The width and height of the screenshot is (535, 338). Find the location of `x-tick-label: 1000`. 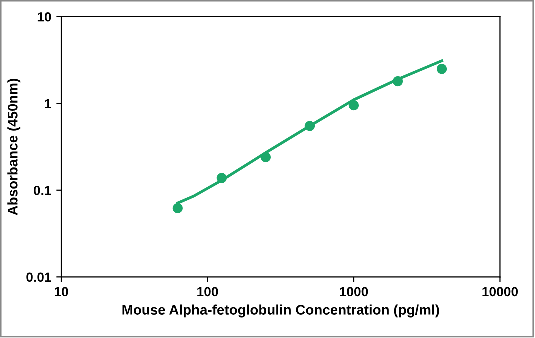

x-tick-label: 1000 is located at coordinates (354, 292).